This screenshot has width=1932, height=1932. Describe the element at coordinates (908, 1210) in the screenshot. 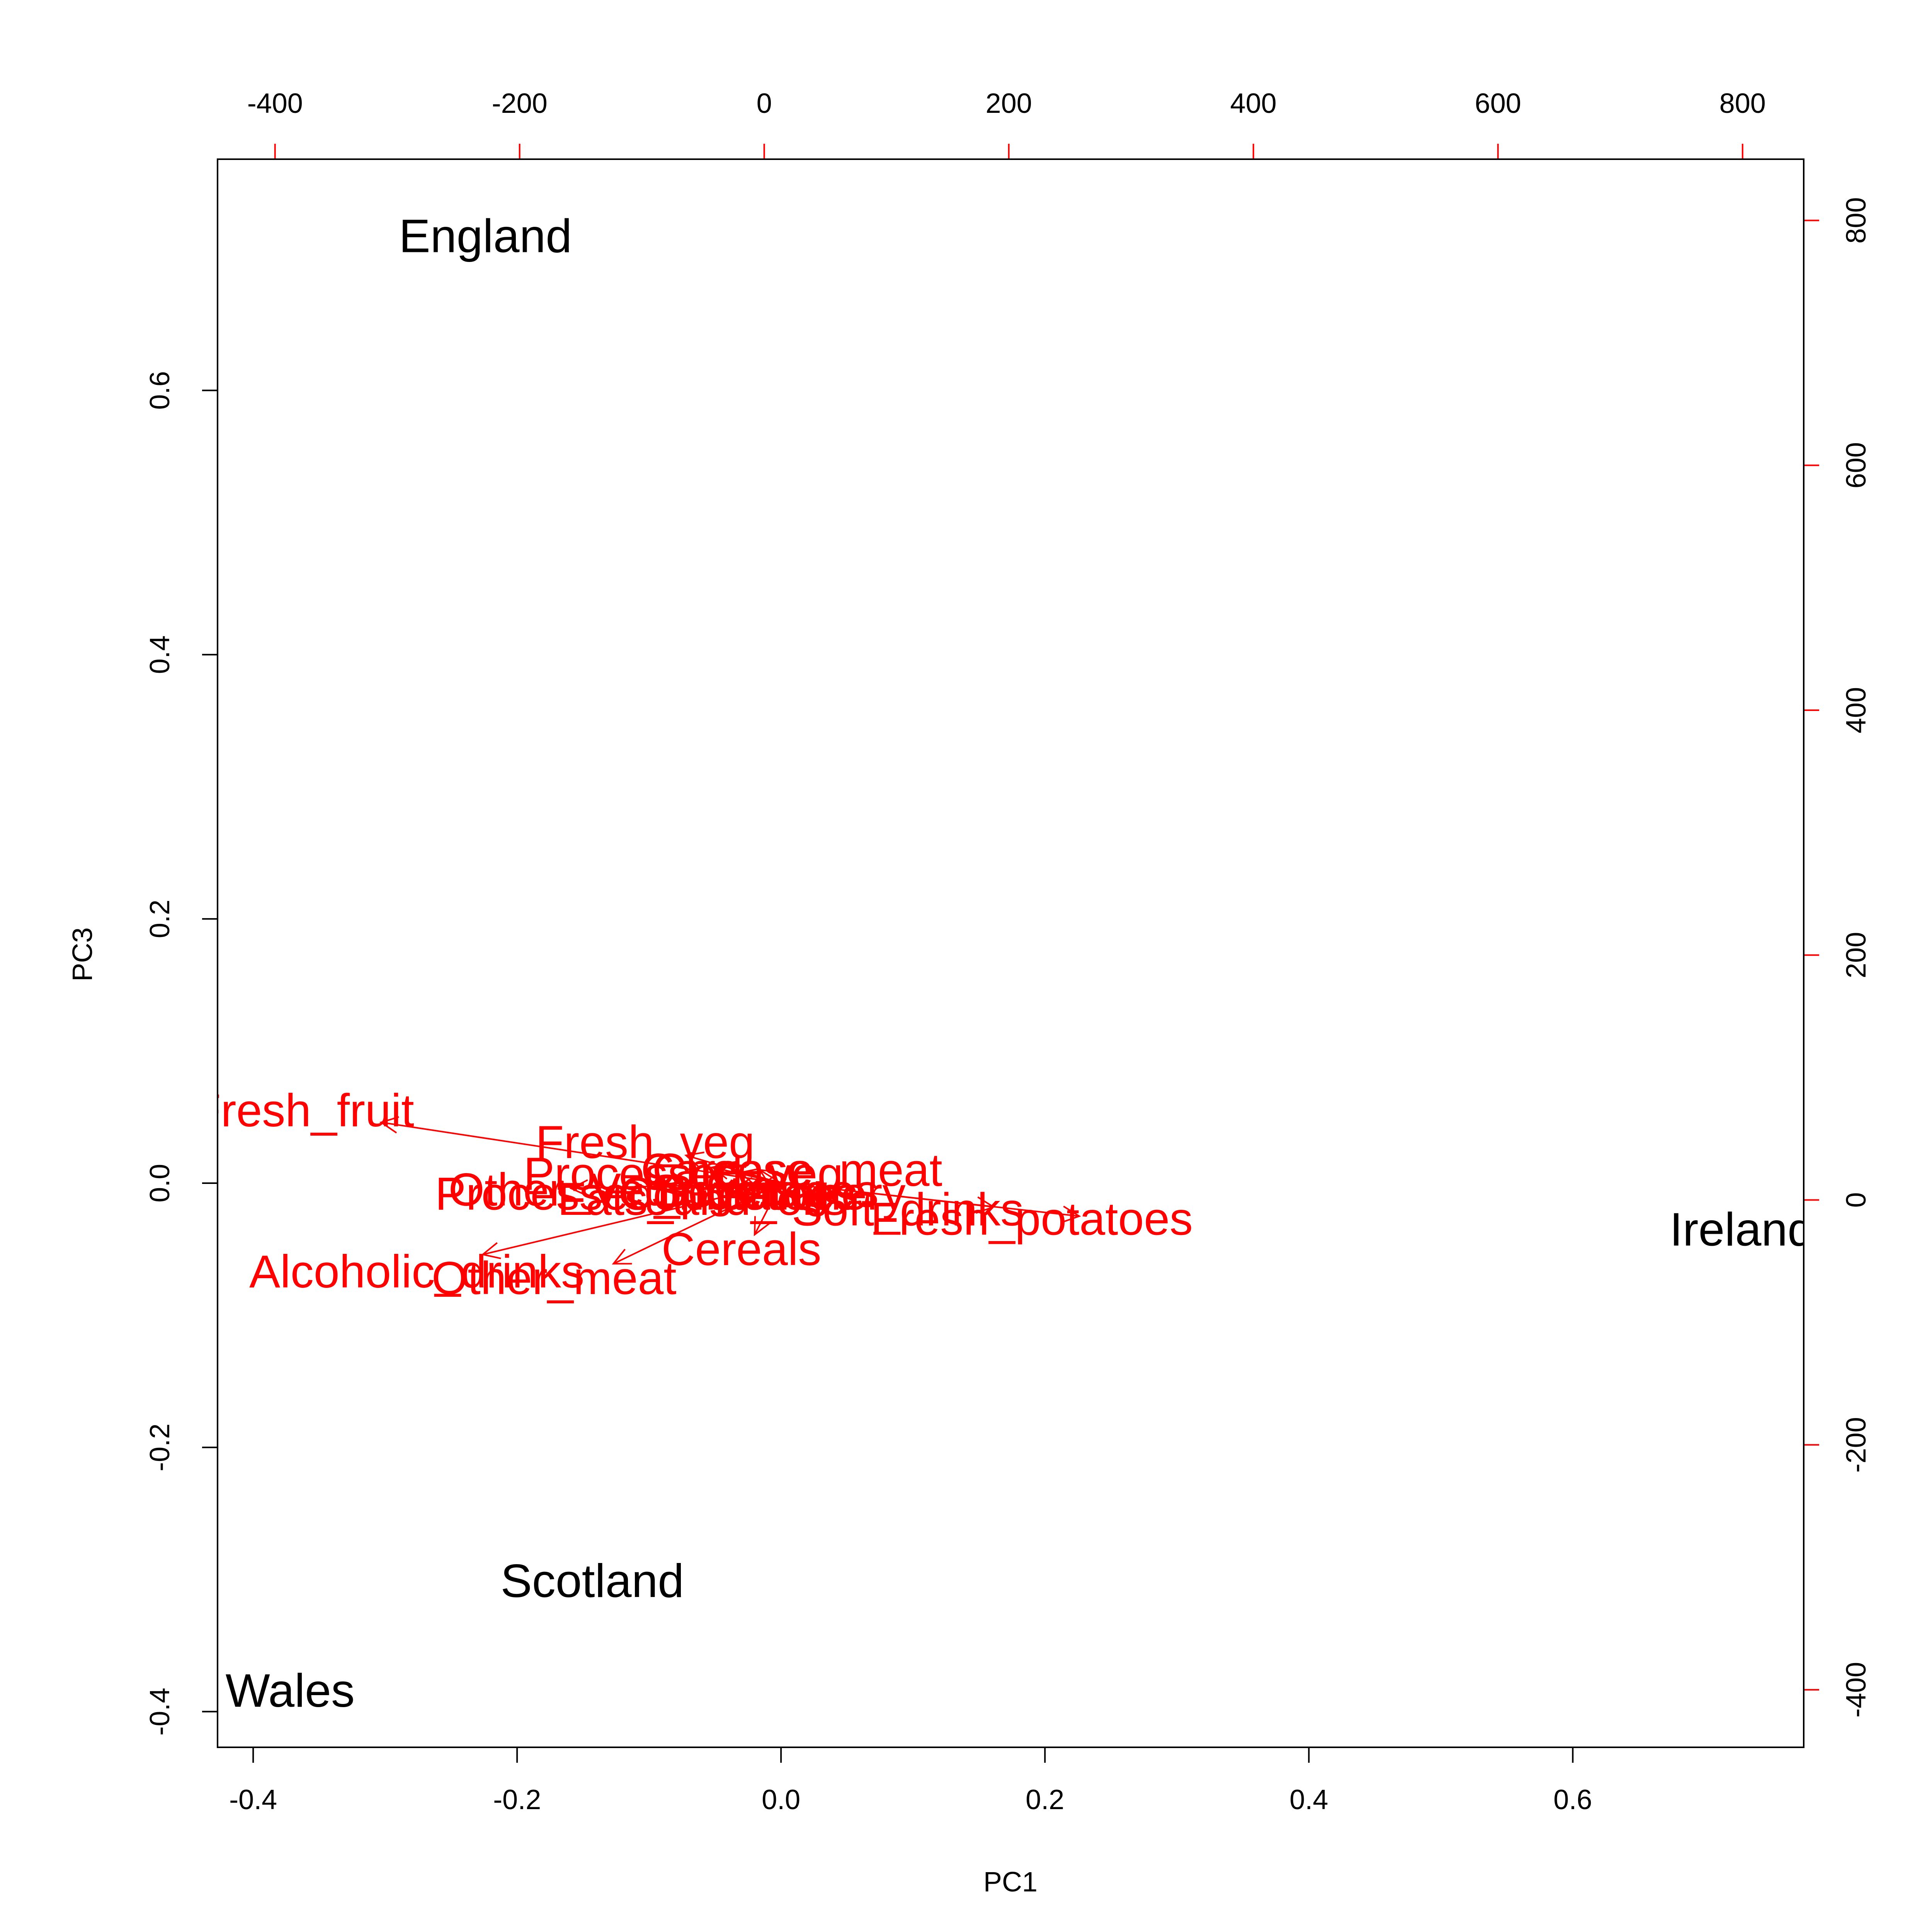

I see `loading-label: Soft_drinks` at that location.